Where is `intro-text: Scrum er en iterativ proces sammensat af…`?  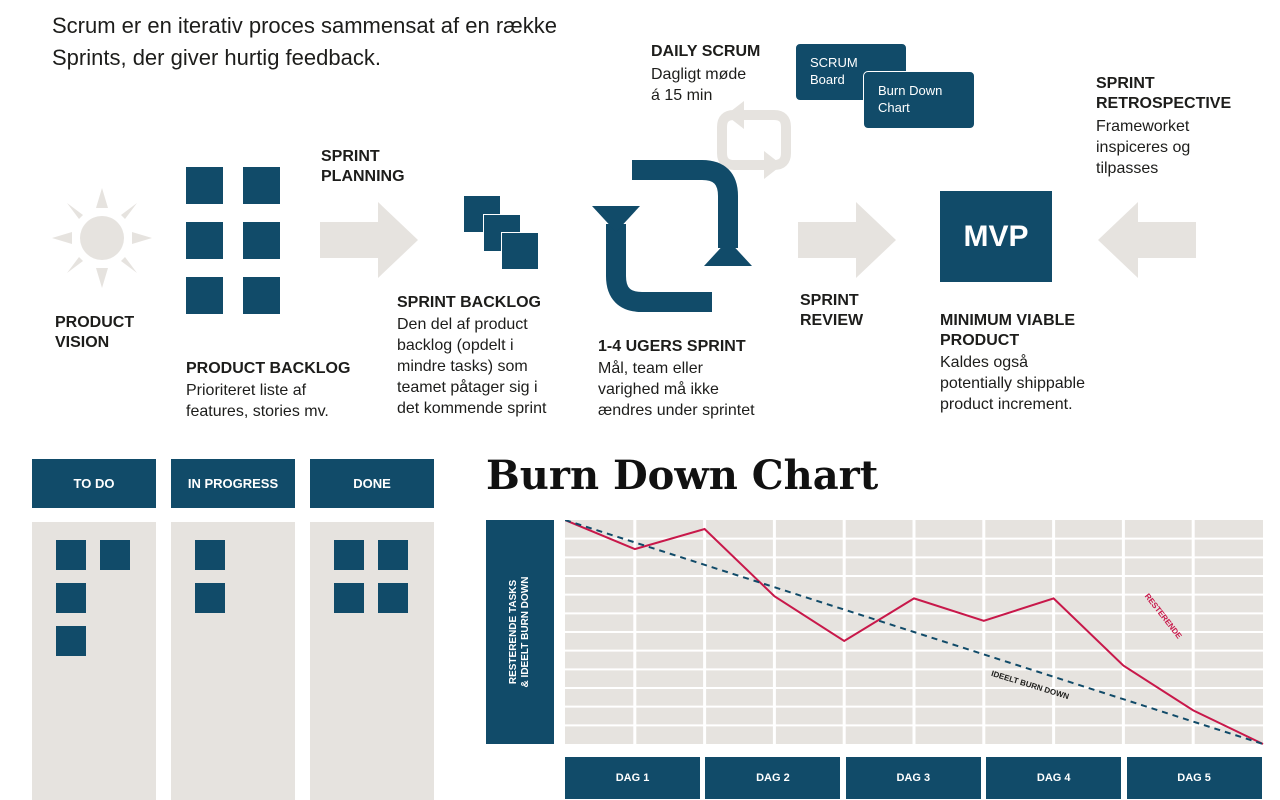 intro-text: Scrum er en iterativ proces sammensat af… is located at coordinates (304, 41).